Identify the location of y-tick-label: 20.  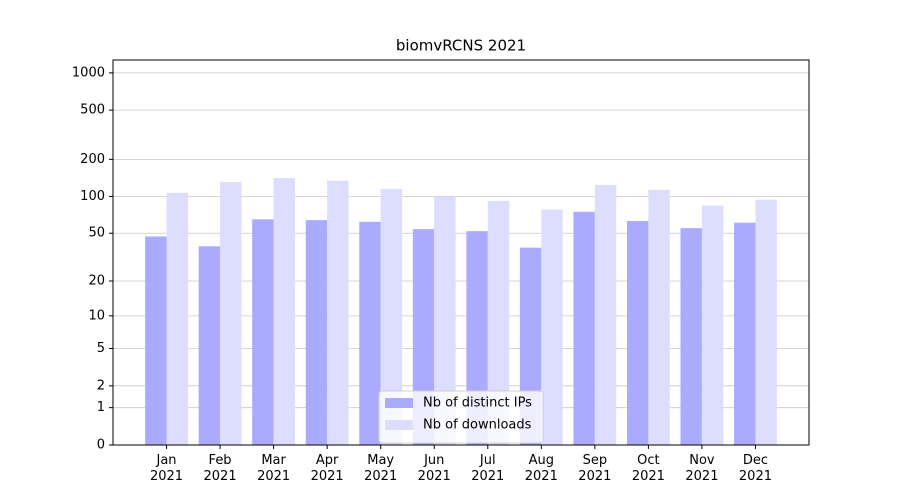
(96, 281).